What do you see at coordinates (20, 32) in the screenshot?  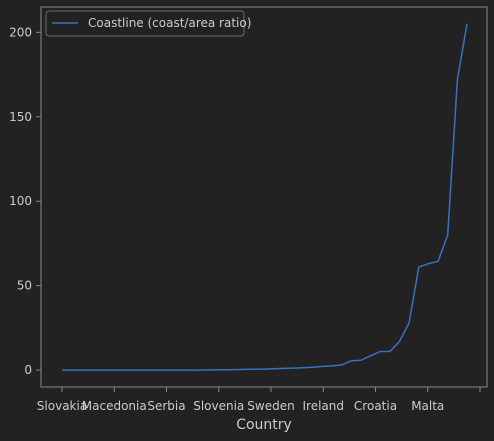 I see `y-tick-label: 200` at bounding box center [20, 32].